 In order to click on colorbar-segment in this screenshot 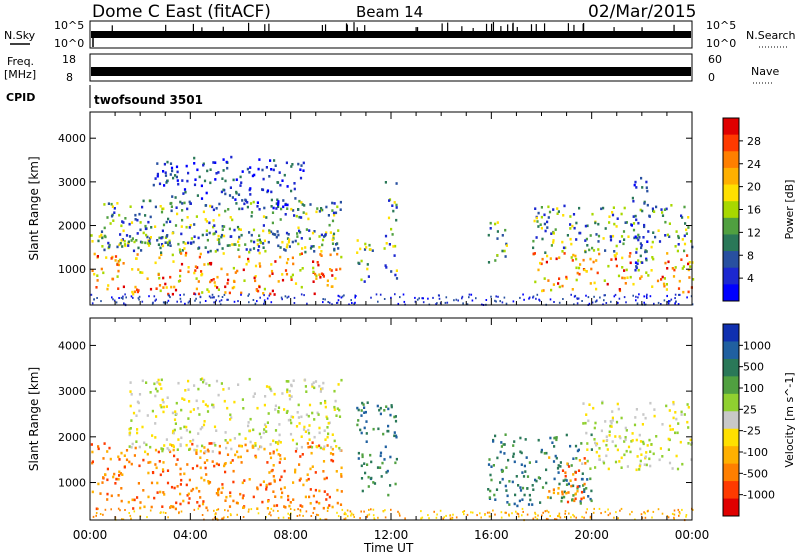, I will do `click(731, 402)`.